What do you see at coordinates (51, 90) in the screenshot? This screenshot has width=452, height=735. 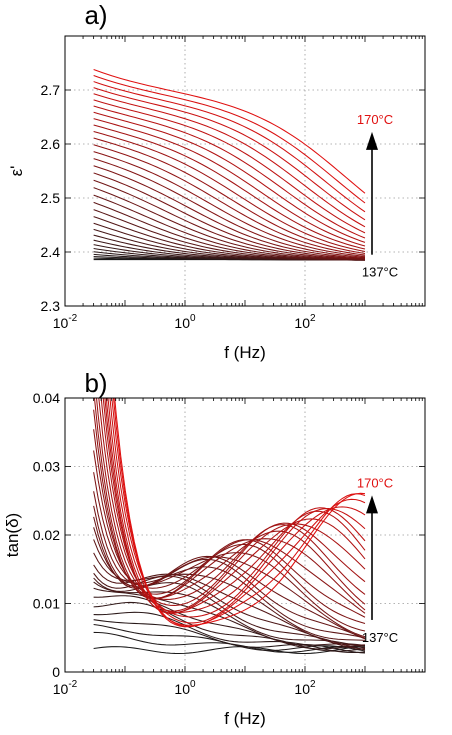 I see `y-tick-label: 2.7` at bounding box center [51, 90].